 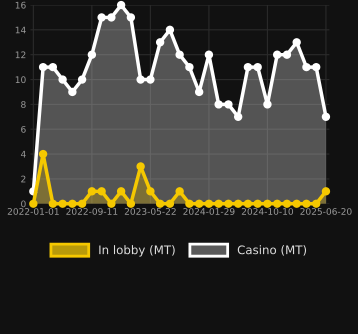 What do you see at coordinates (326, 211) in the screenshot?
I see `x-tick-label: 2025-06-20` at bounding box center [326, 211].